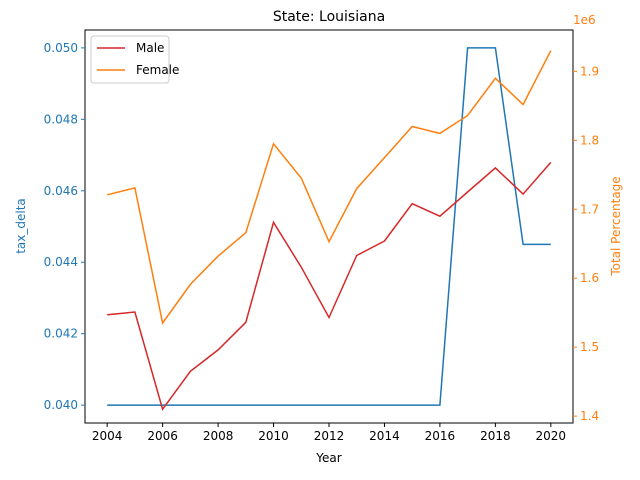  What do you see at coordinates (61, 334) in the screenshot?
I see `y-left-tick-label: 0.042` at bounding box center [61, 334].